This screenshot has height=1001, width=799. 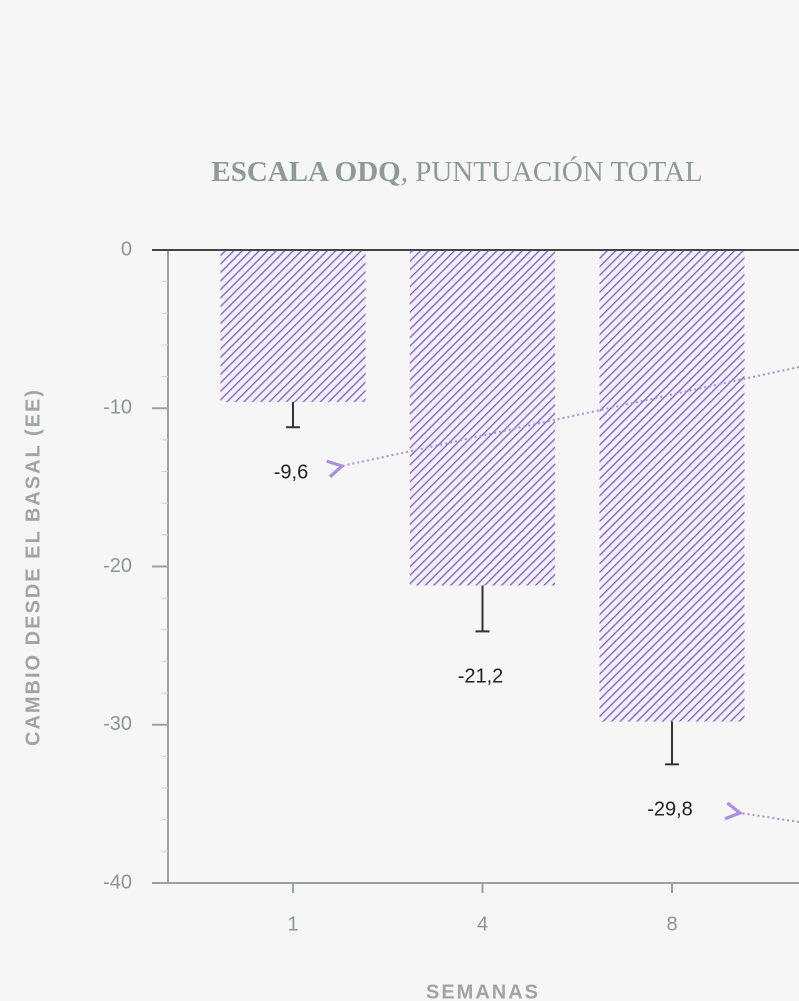 What do you see at coordinates (292, 924) in the screenshot?
I see `x-tick-label: 1` at bounding box center [292, 924].